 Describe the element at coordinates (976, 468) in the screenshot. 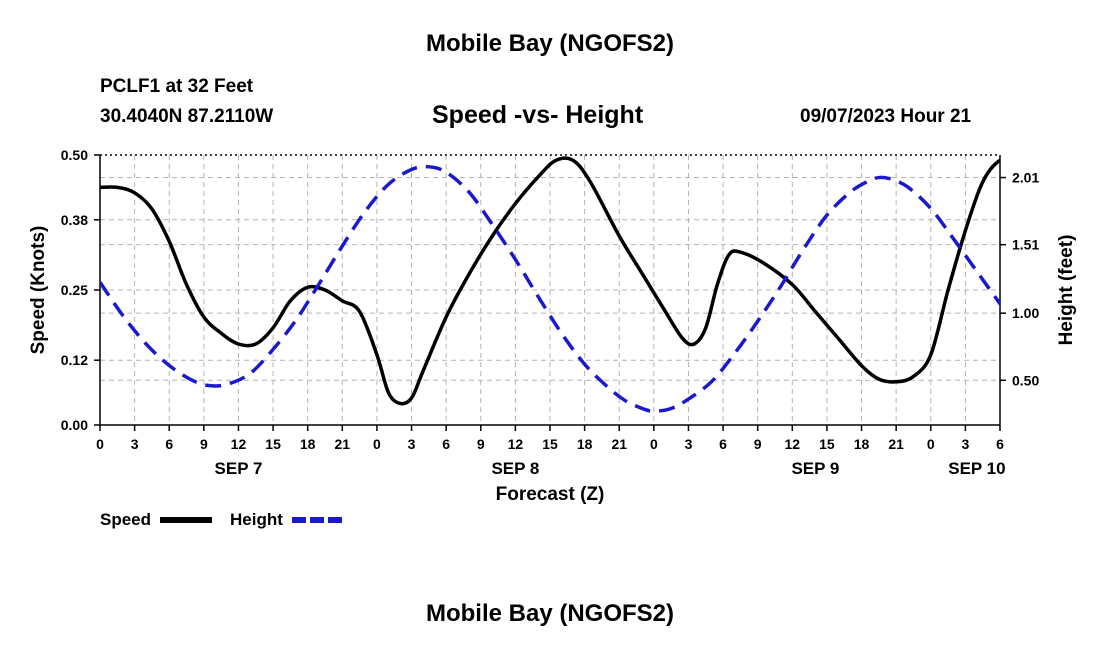

I see `day-label: SEP 10` at that location.